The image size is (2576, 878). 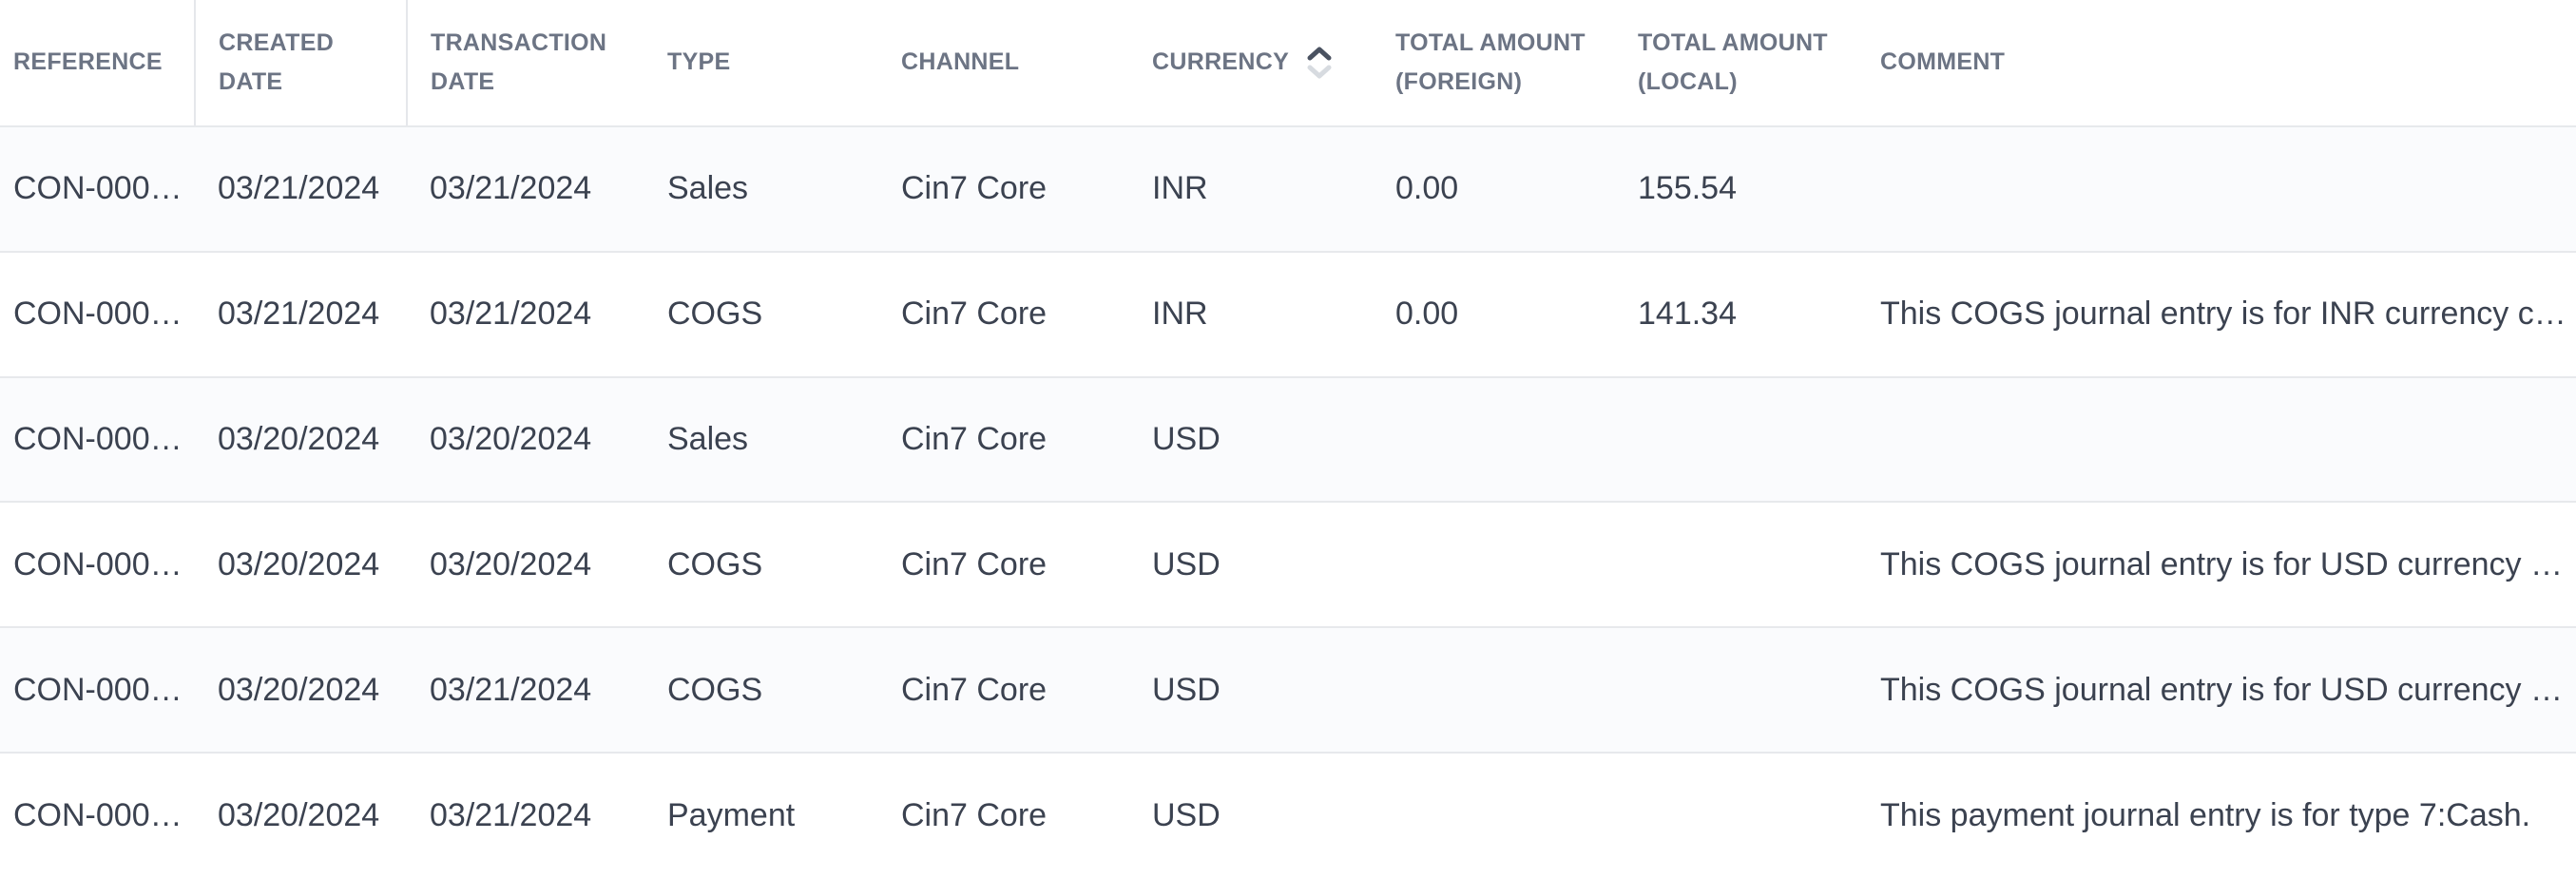 What do you see at coordinates (1736, 189) in the screenshot?
I see `cell-total-amount-local: 155.54` at bounding box center [1736, 189].